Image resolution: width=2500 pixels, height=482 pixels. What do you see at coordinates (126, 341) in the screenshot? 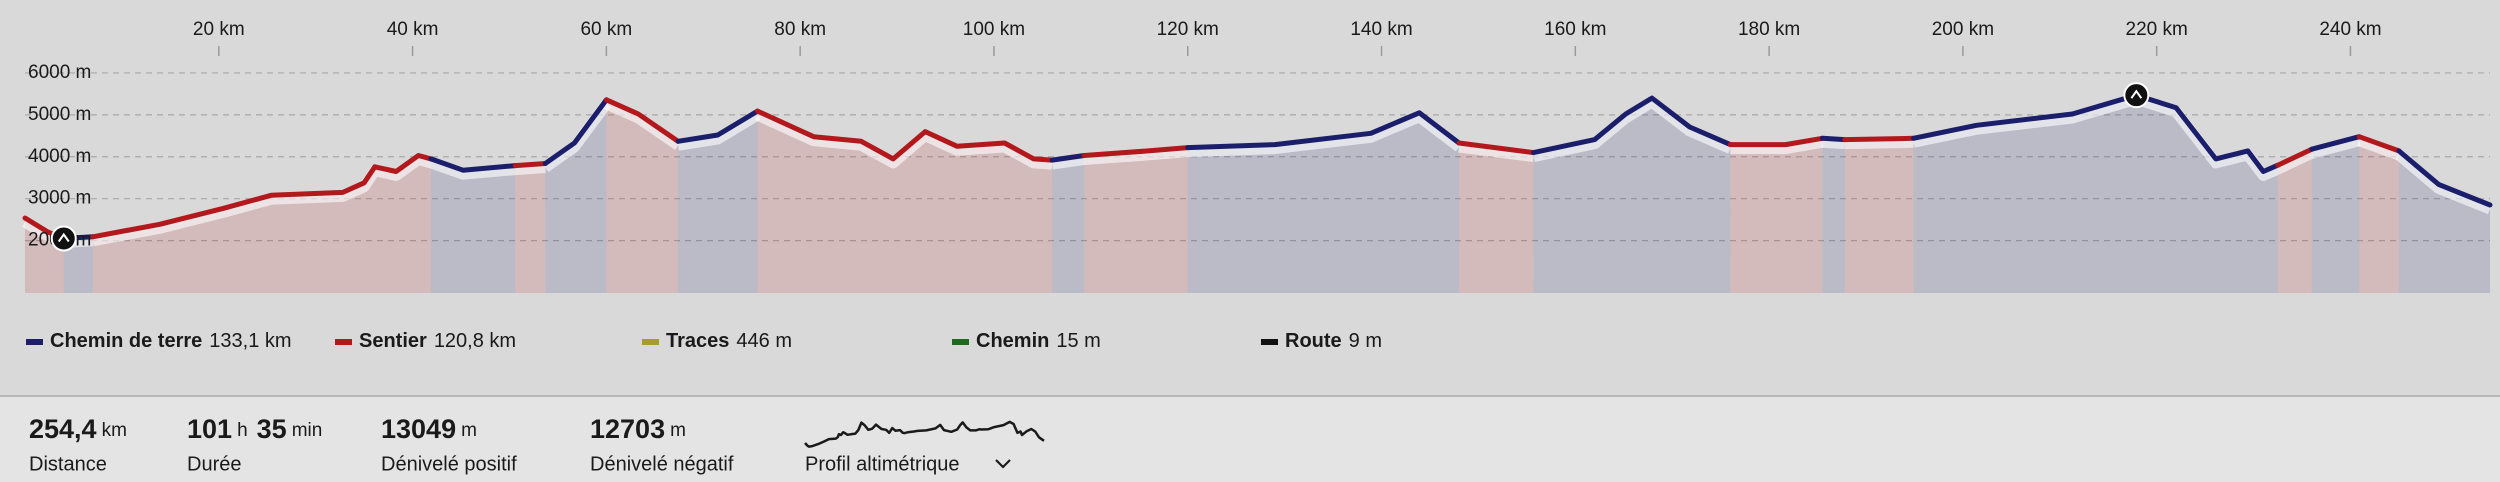
I see `legend-name: Chemin de terre` at bounding box center [126, 341].